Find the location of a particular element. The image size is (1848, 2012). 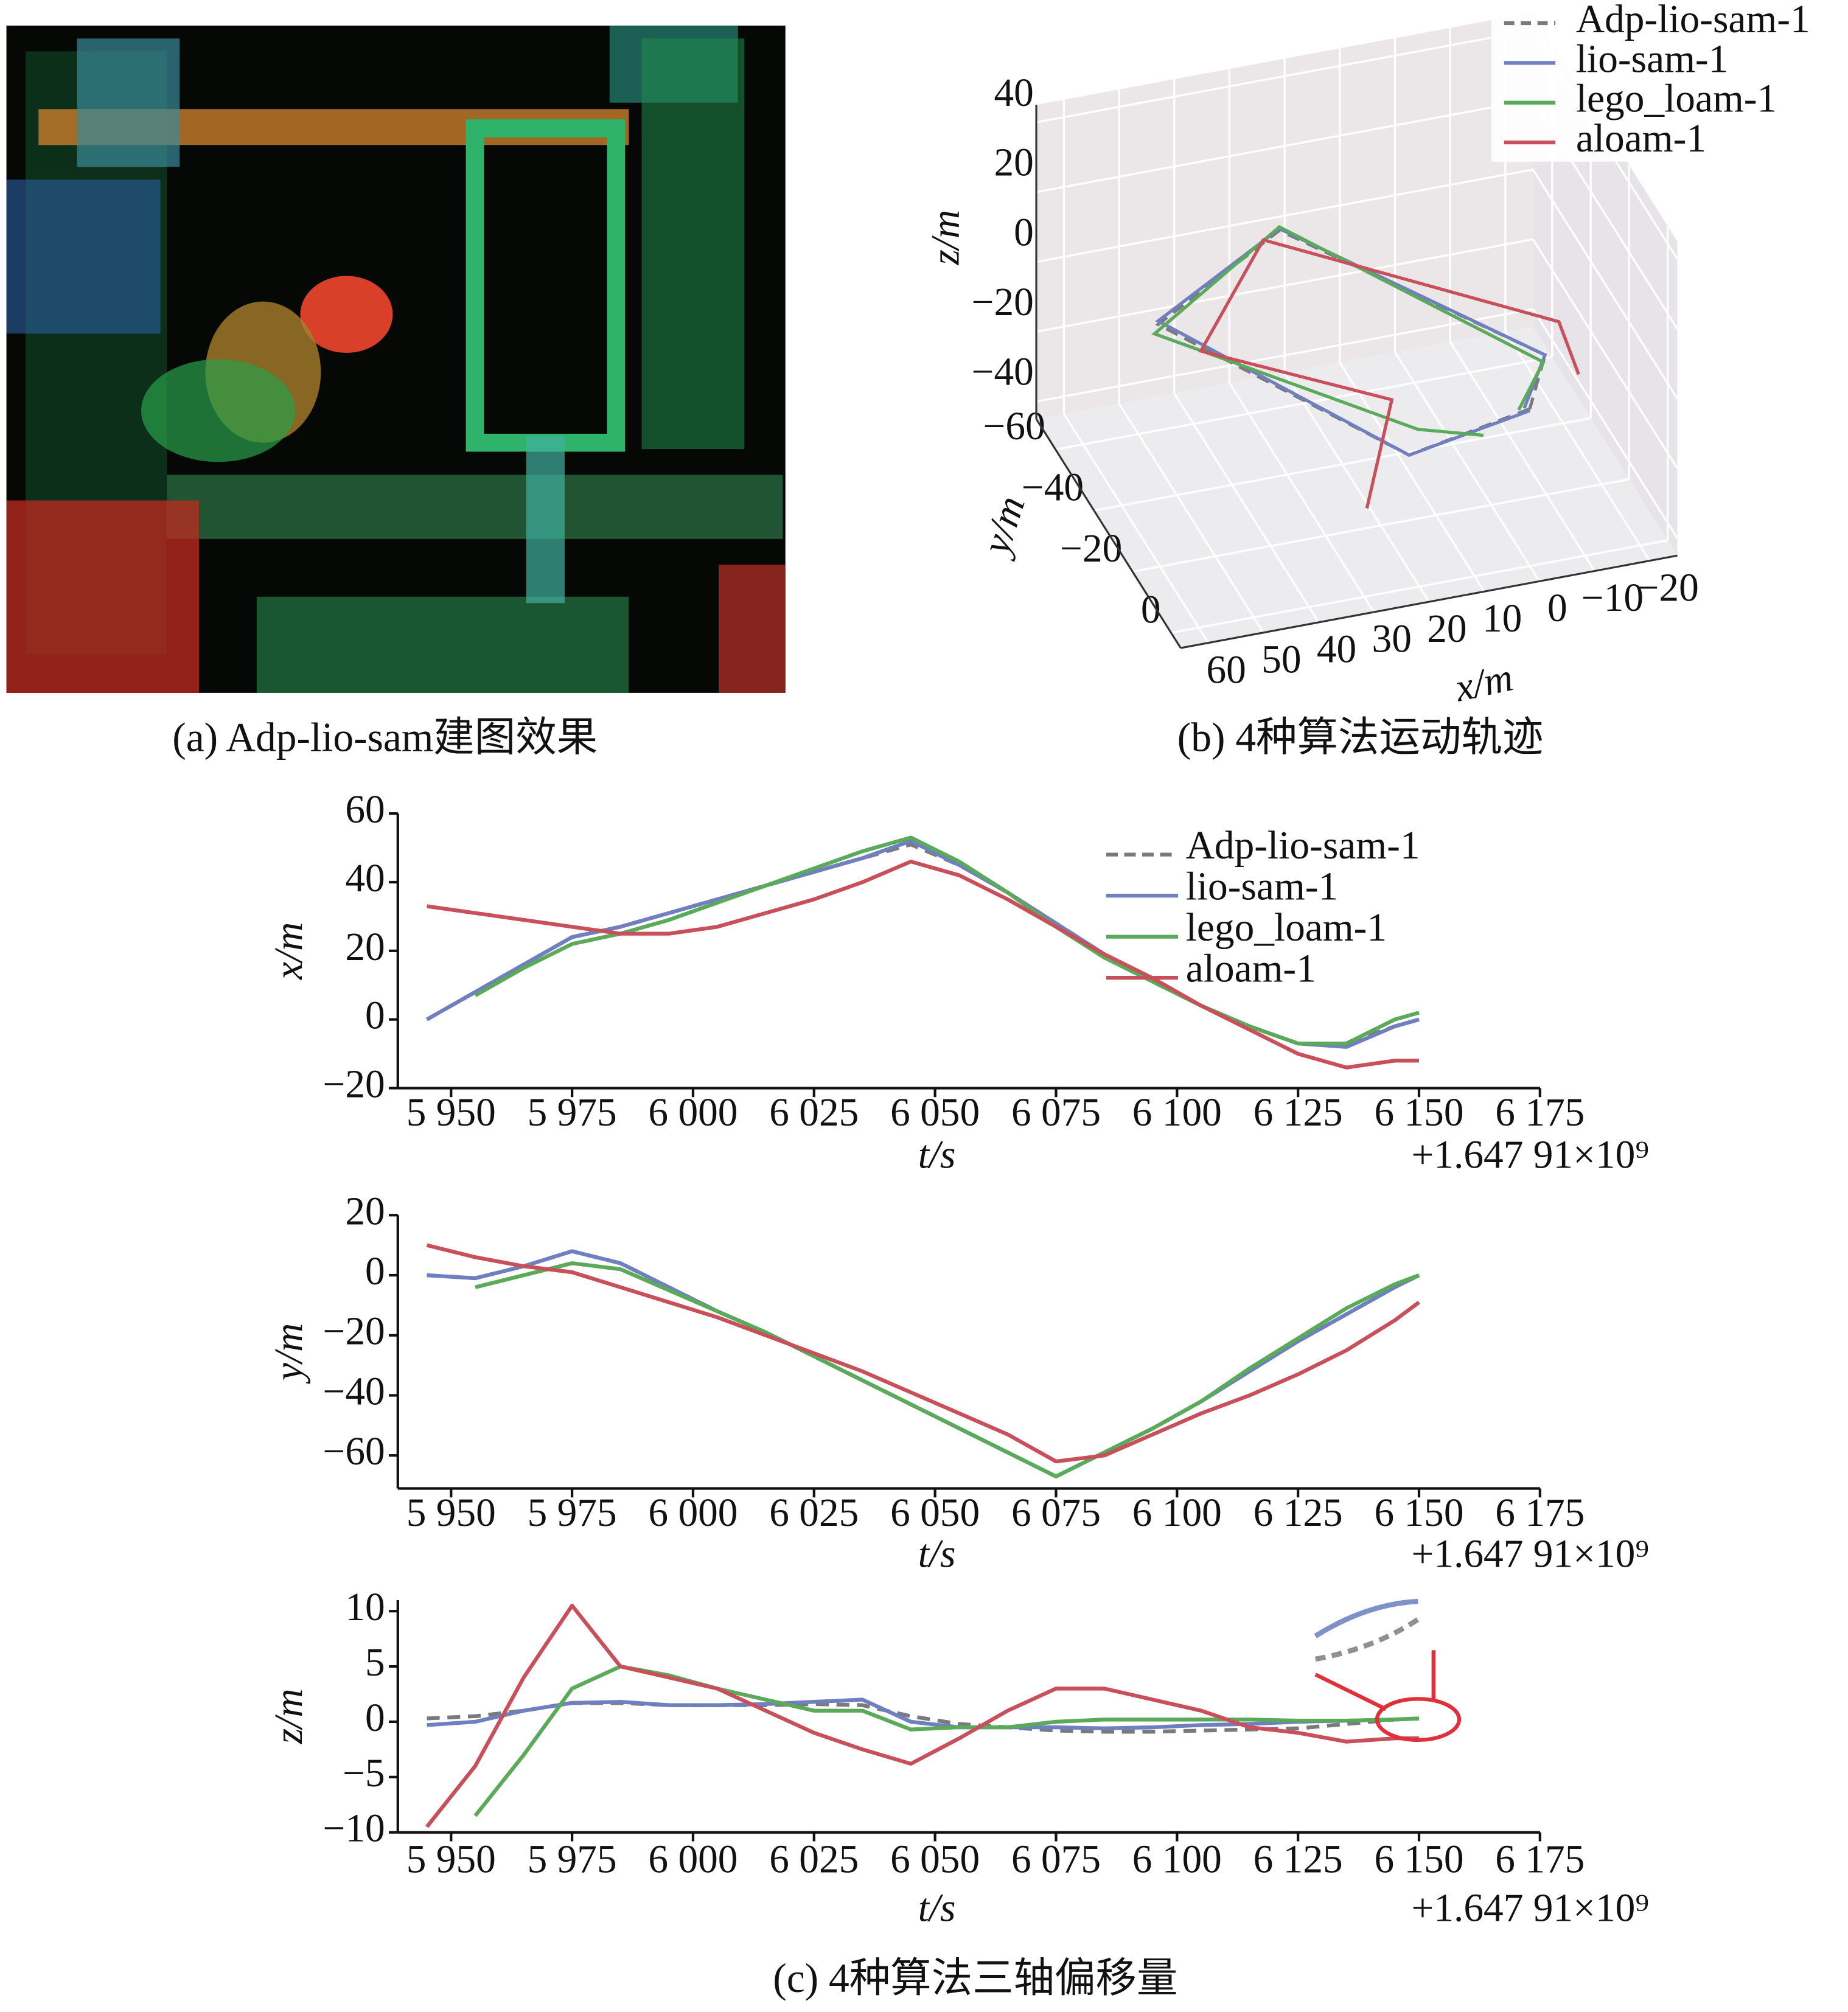

y-tick-label: −60 is located at coordinates (1014, 426).